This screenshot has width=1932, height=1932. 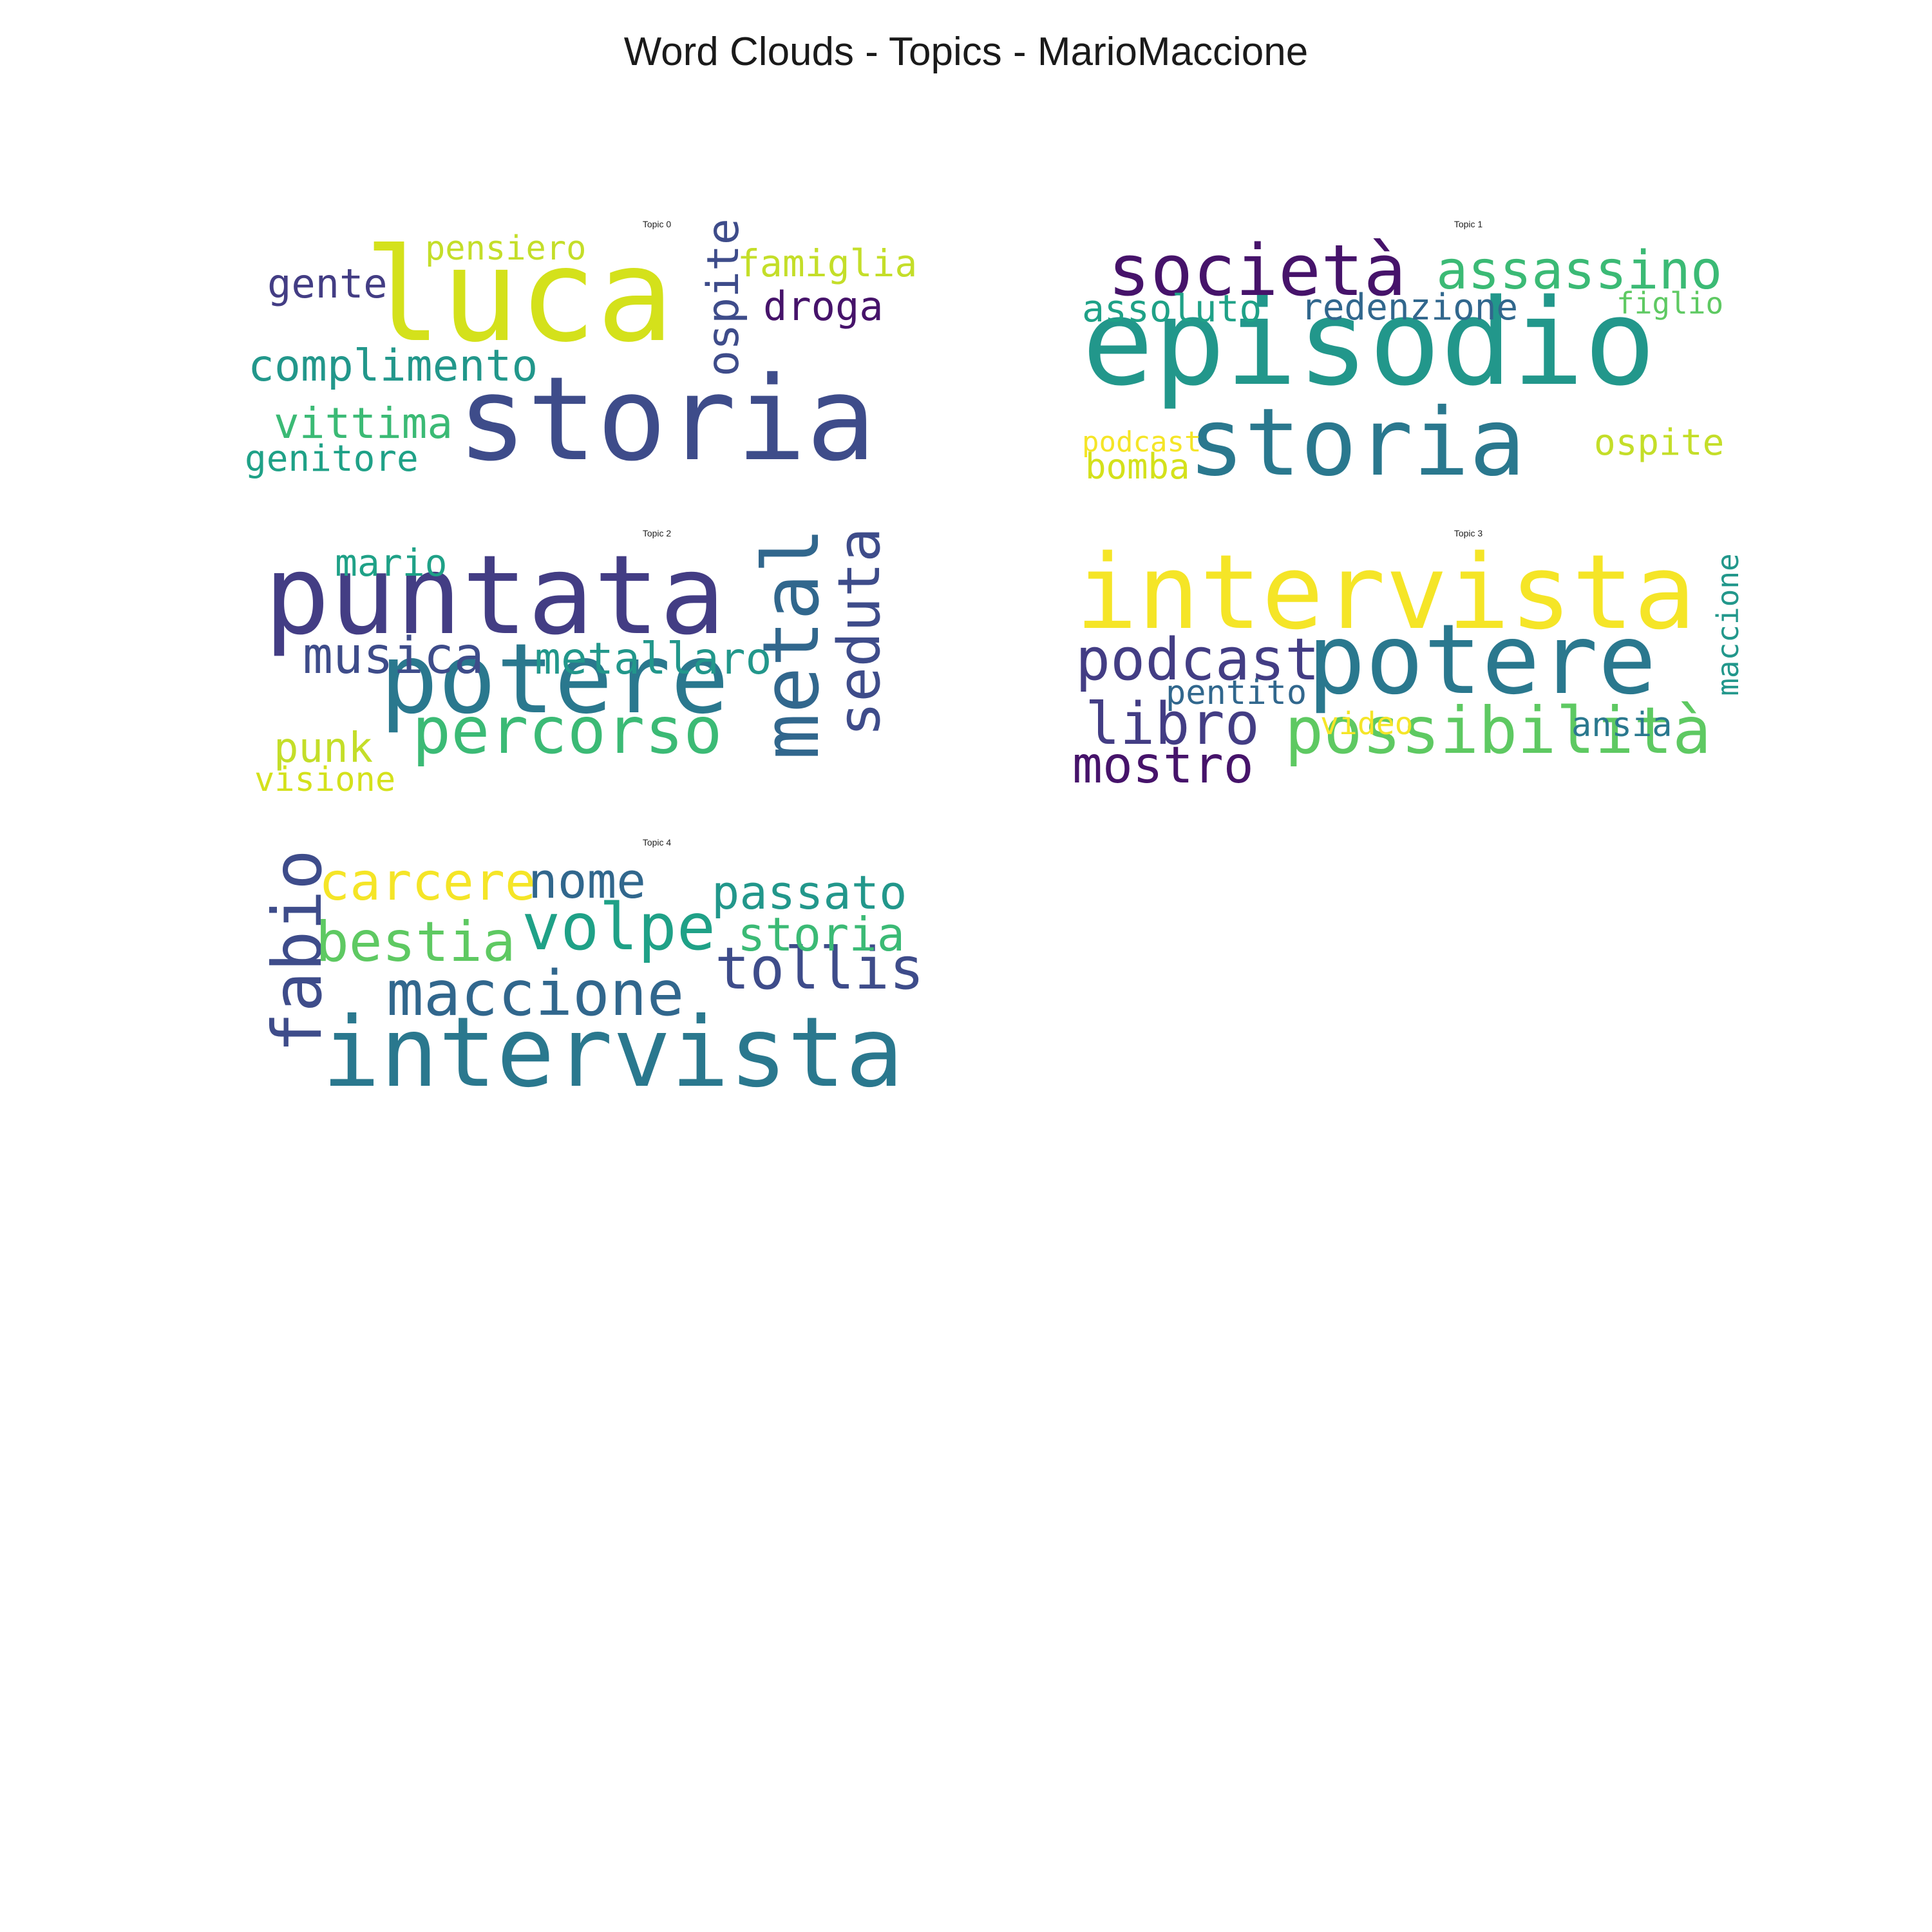 What do you see at coordinates (820, 969) in the screenshot?
I see `topic-4-word-tollis: tollis` at bounding box center [820, 969].